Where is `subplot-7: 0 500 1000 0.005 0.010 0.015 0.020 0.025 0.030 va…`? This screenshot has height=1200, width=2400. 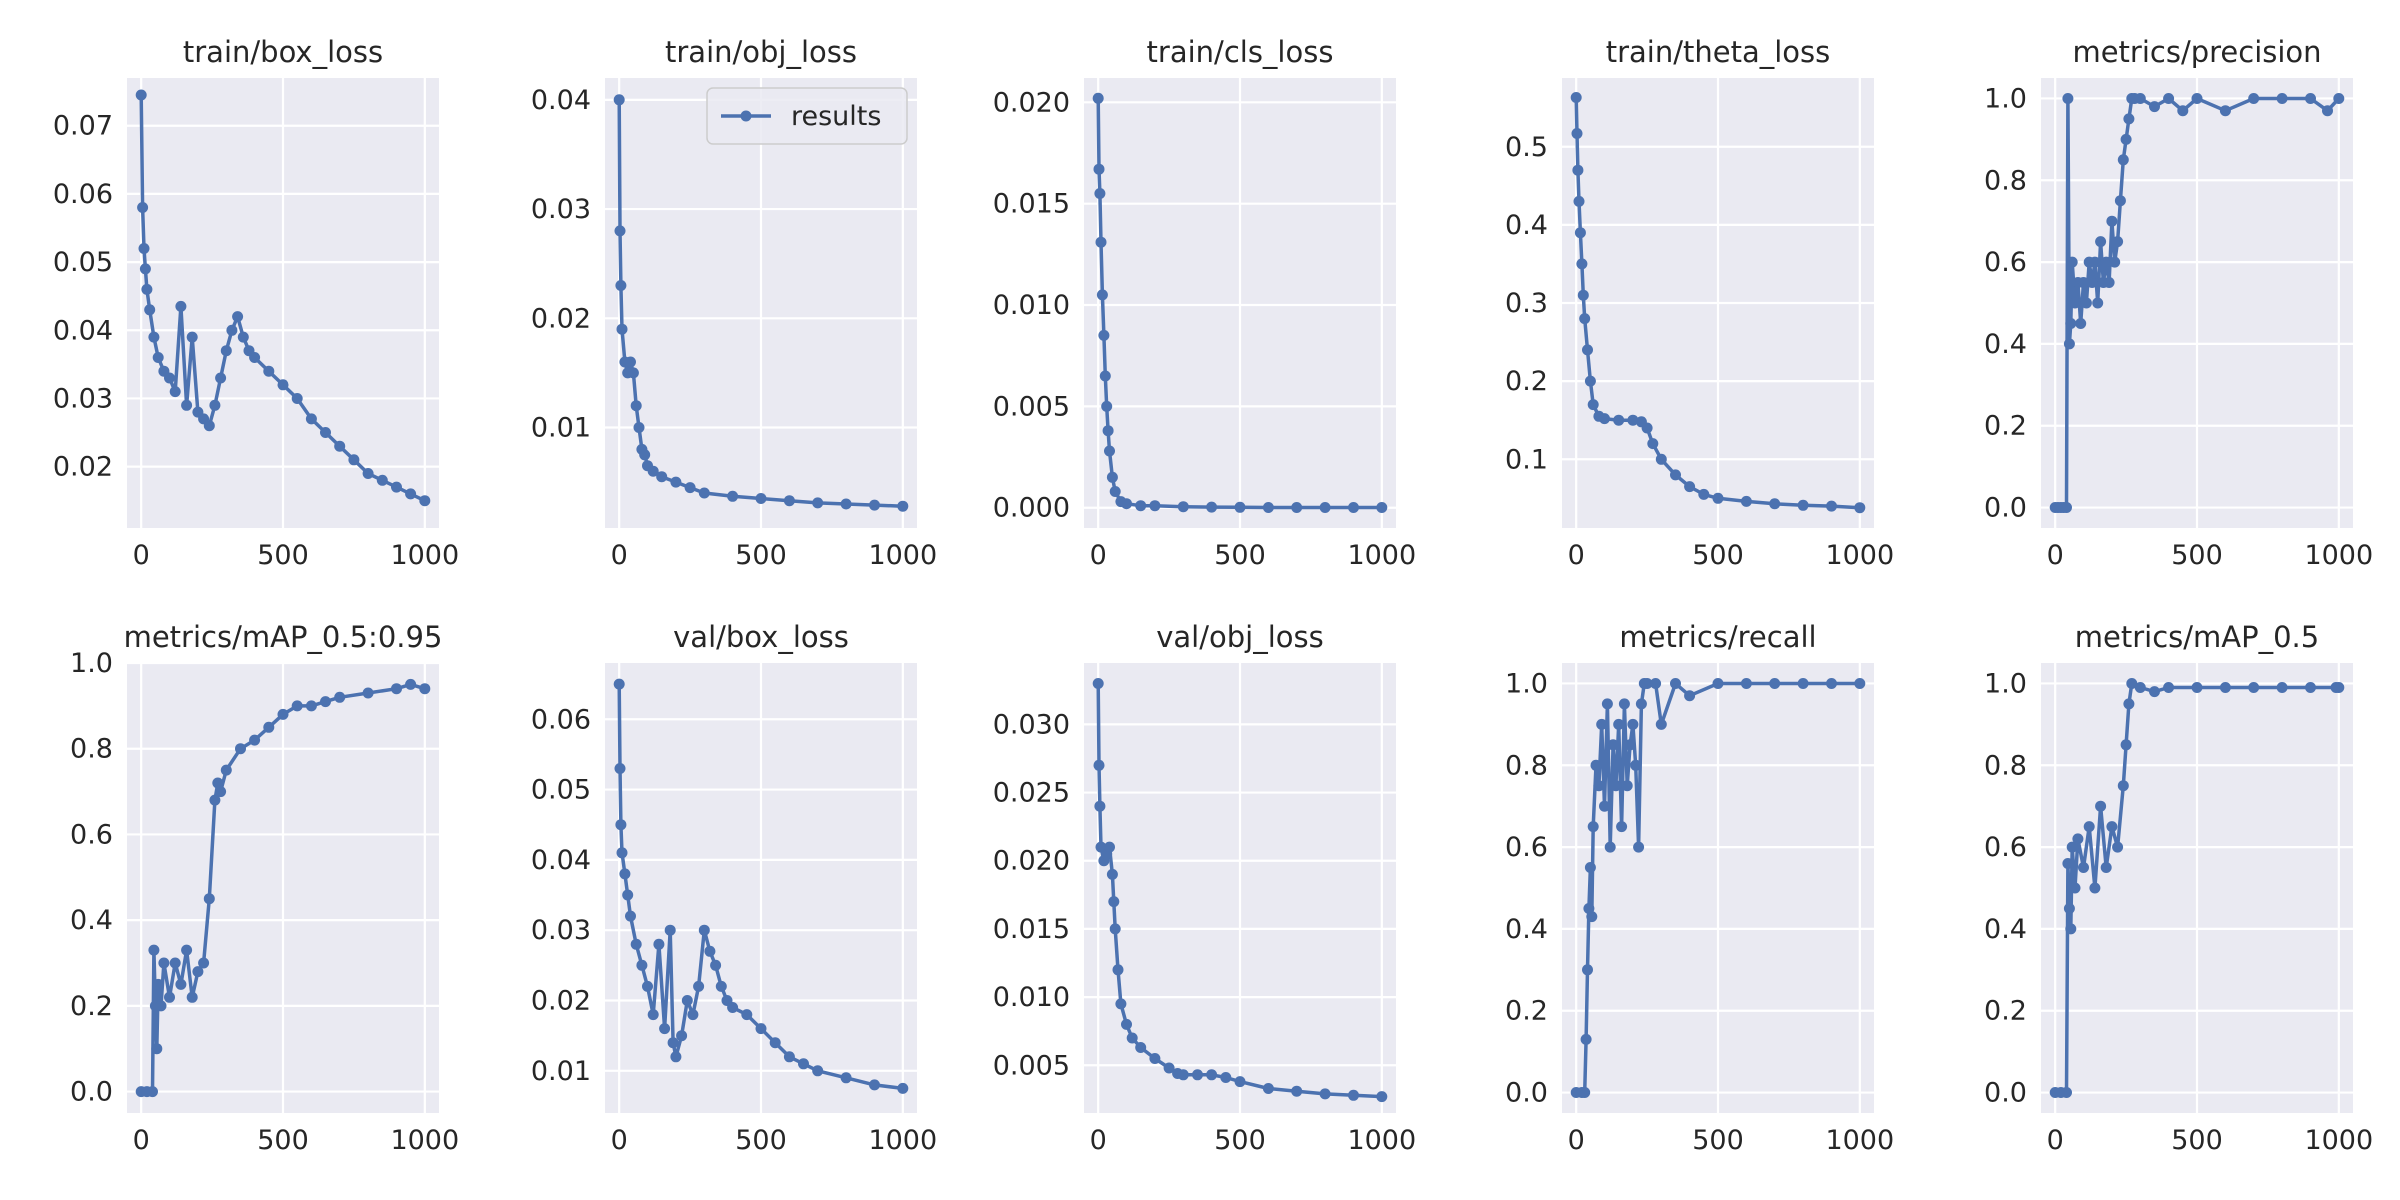 subplot-7: 0 500 1000 0.005 0.010 0.015 0.020 0.025 0.030 va… is located at coordinates (1204, 888).